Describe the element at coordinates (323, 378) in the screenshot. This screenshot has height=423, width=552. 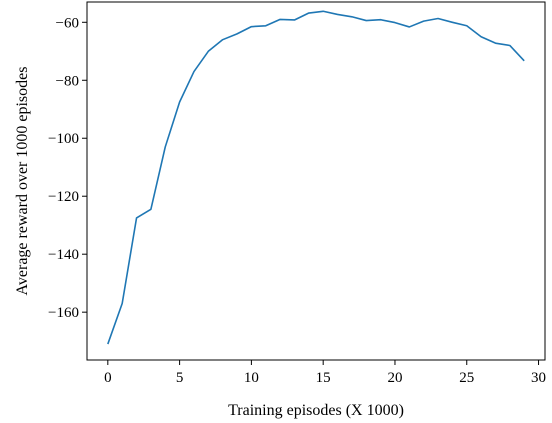
I see `x-tick-label: 15` at that location.